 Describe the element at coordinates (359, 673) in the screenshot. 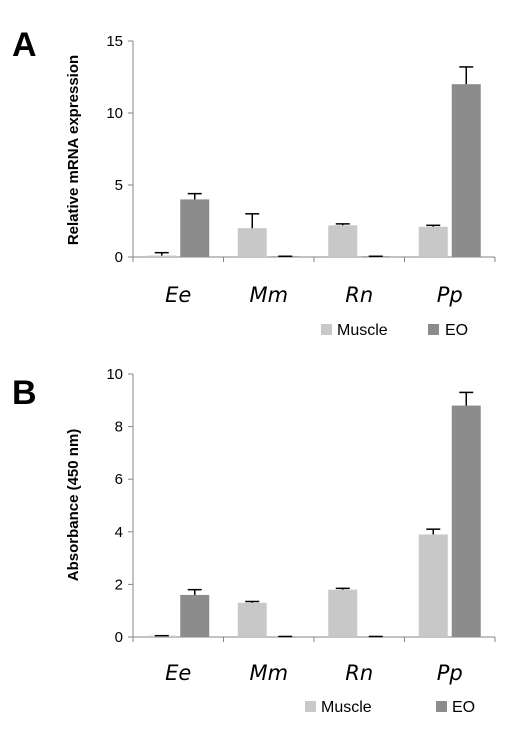

I see `category-label-rn-b: Rn` at that location.